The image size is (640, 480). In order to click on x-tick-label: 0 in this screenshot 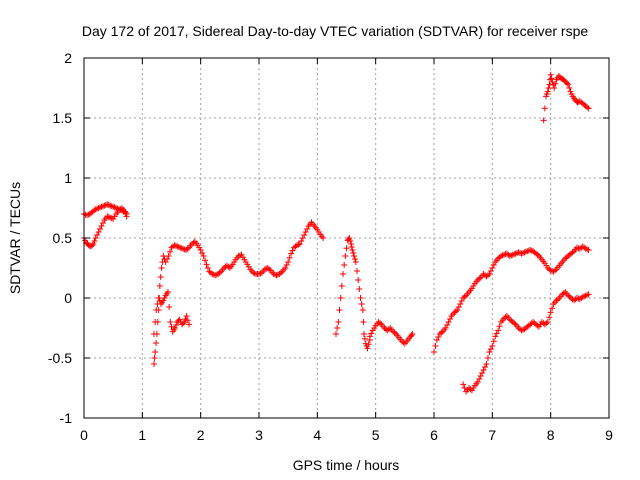, I will do `click(84, 435)`.